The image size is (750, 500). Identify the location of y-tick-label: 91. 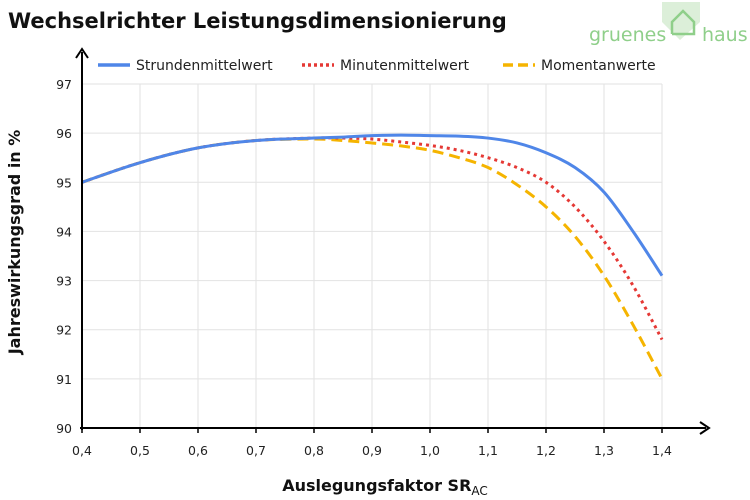
(64, 379).